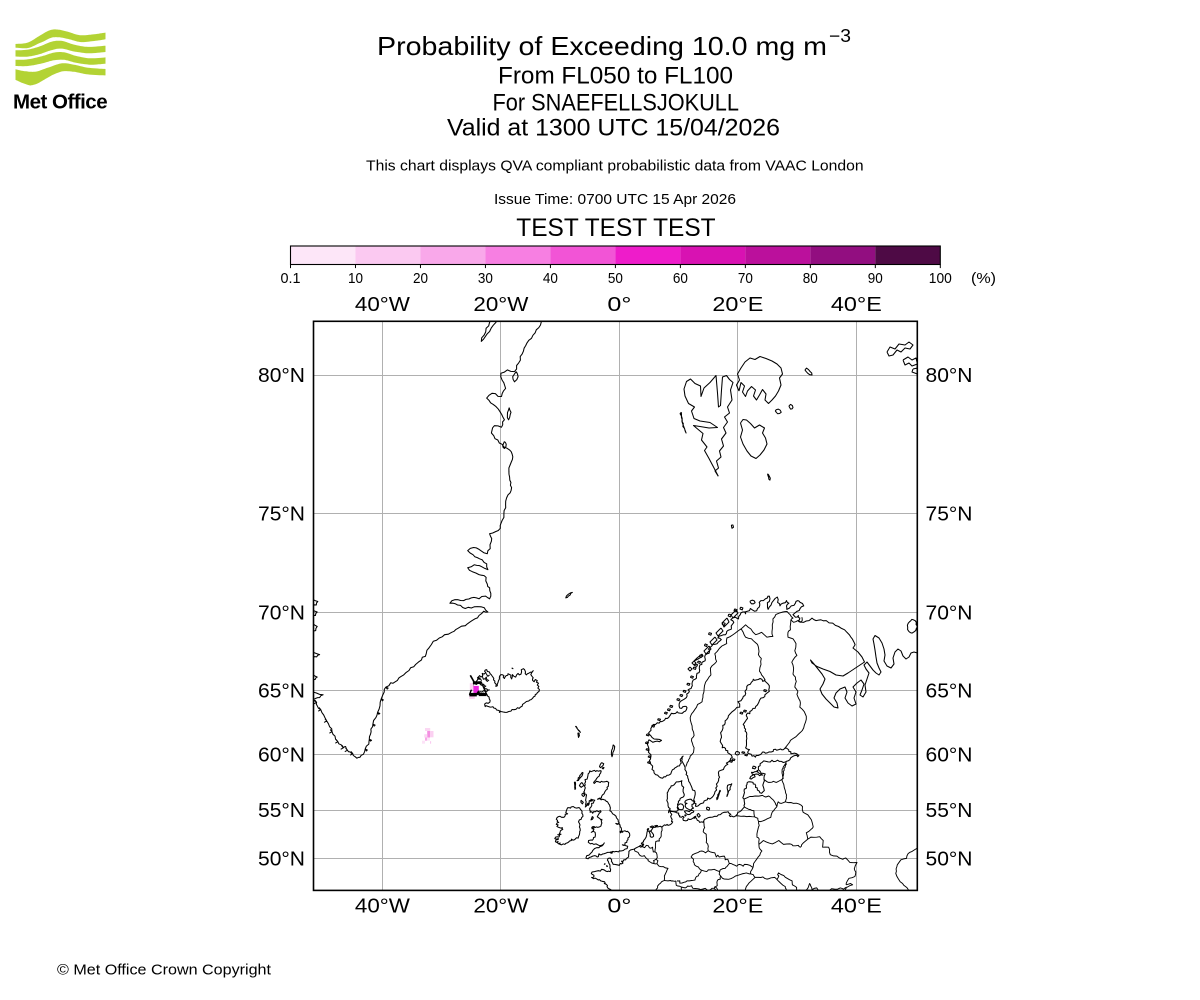 The height and width of the screenshot is (1000, 1200). I want to click on svg-text:Probability of Exceeding 10.0: Probability of Exceeding 10.0 mg m, so click(602, 46).